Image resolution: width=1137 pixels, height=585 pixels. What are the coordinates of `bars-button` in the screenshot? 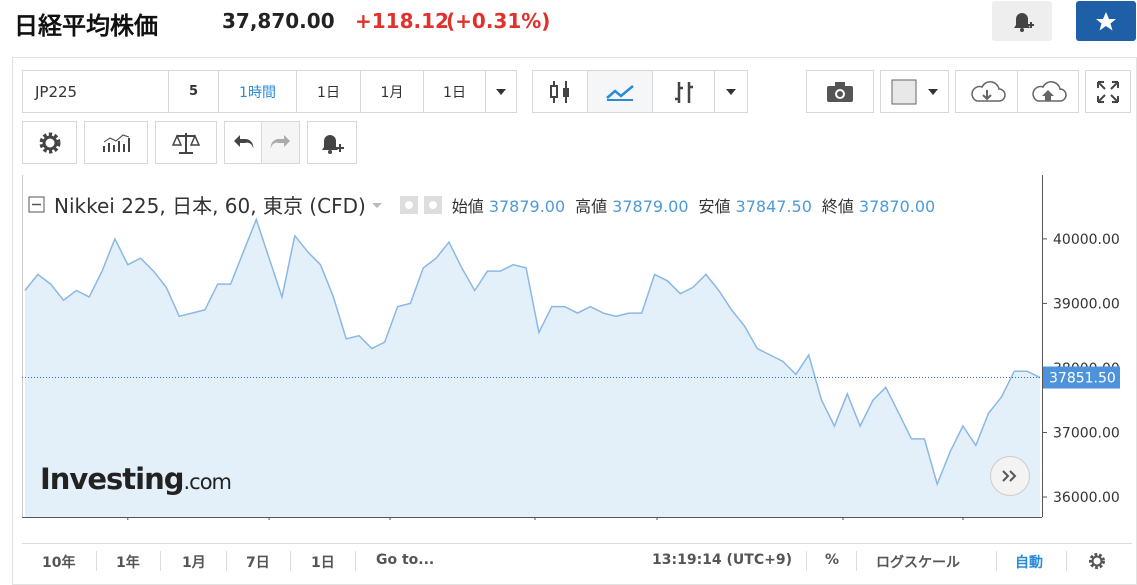 It's located at (683, 91).